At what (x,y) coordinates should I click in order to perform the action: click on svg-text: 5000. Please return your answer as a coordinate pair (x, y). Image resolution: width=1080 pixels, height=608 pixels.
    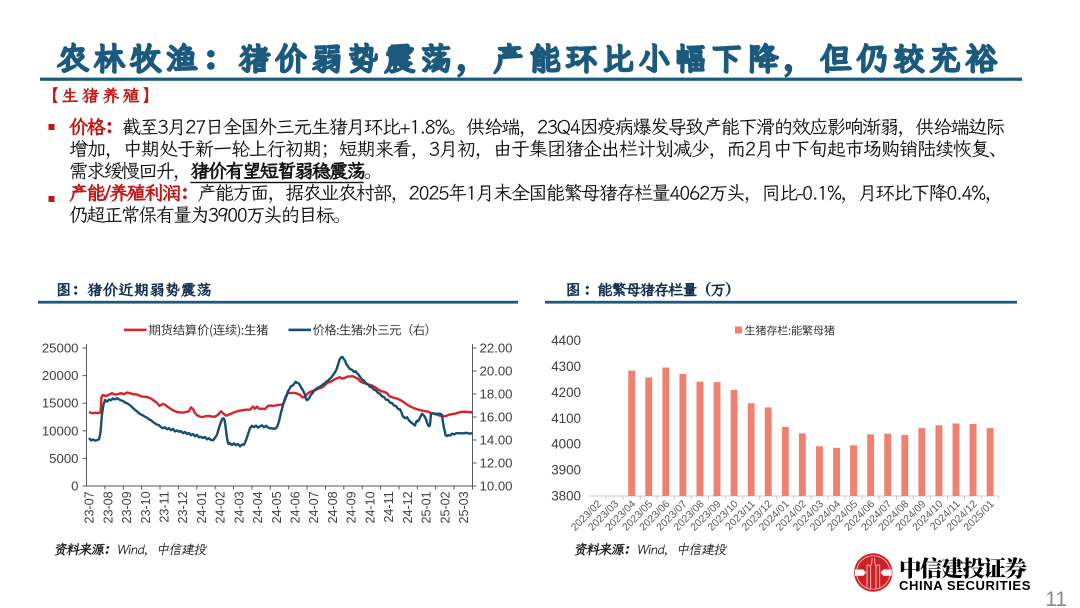
    Looking at the image, I should click on (63, 458).